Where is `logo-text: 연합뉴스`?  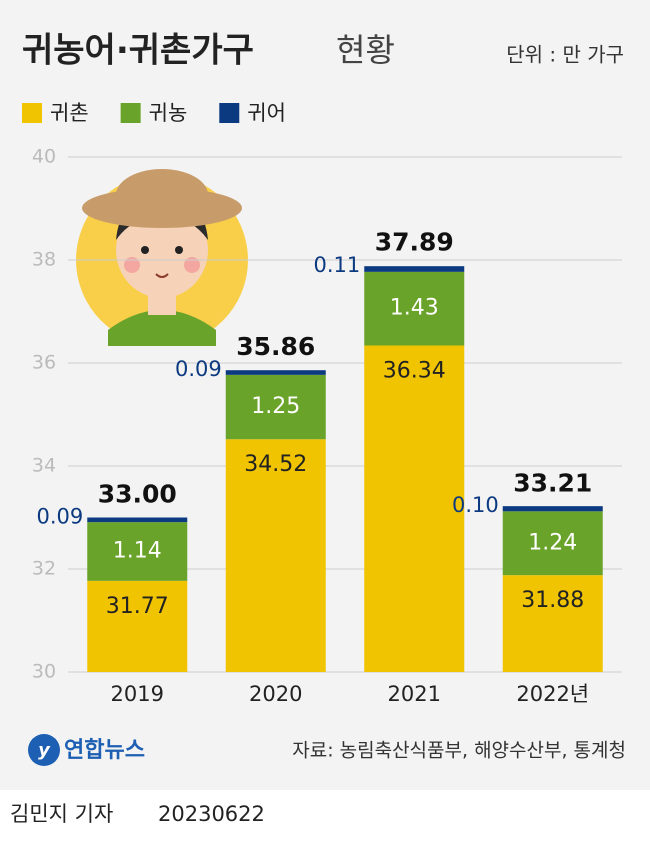 logo-text: 연합뉴스 is located at coordinates (104, 750).